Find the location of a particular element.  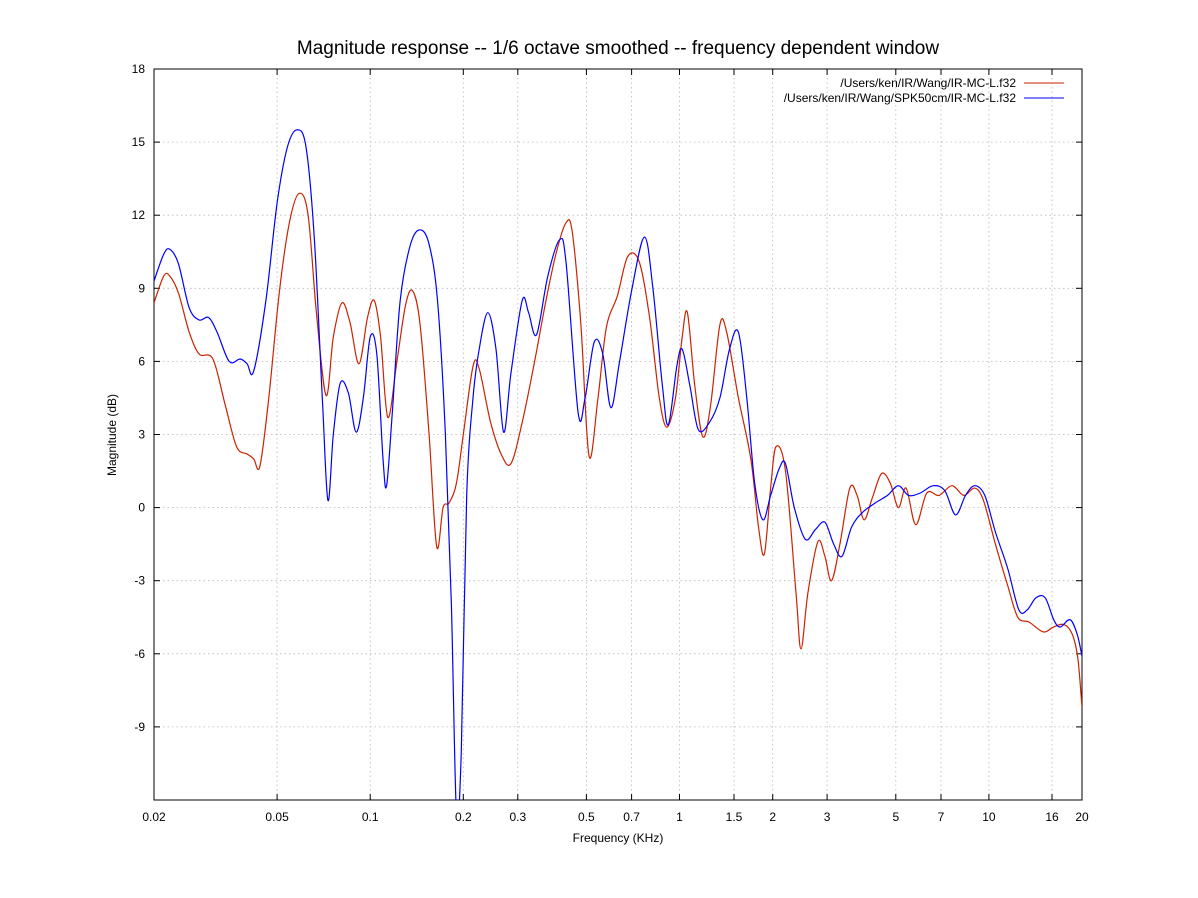

y-tick-label: 18 is located at coordinates (139, 69).